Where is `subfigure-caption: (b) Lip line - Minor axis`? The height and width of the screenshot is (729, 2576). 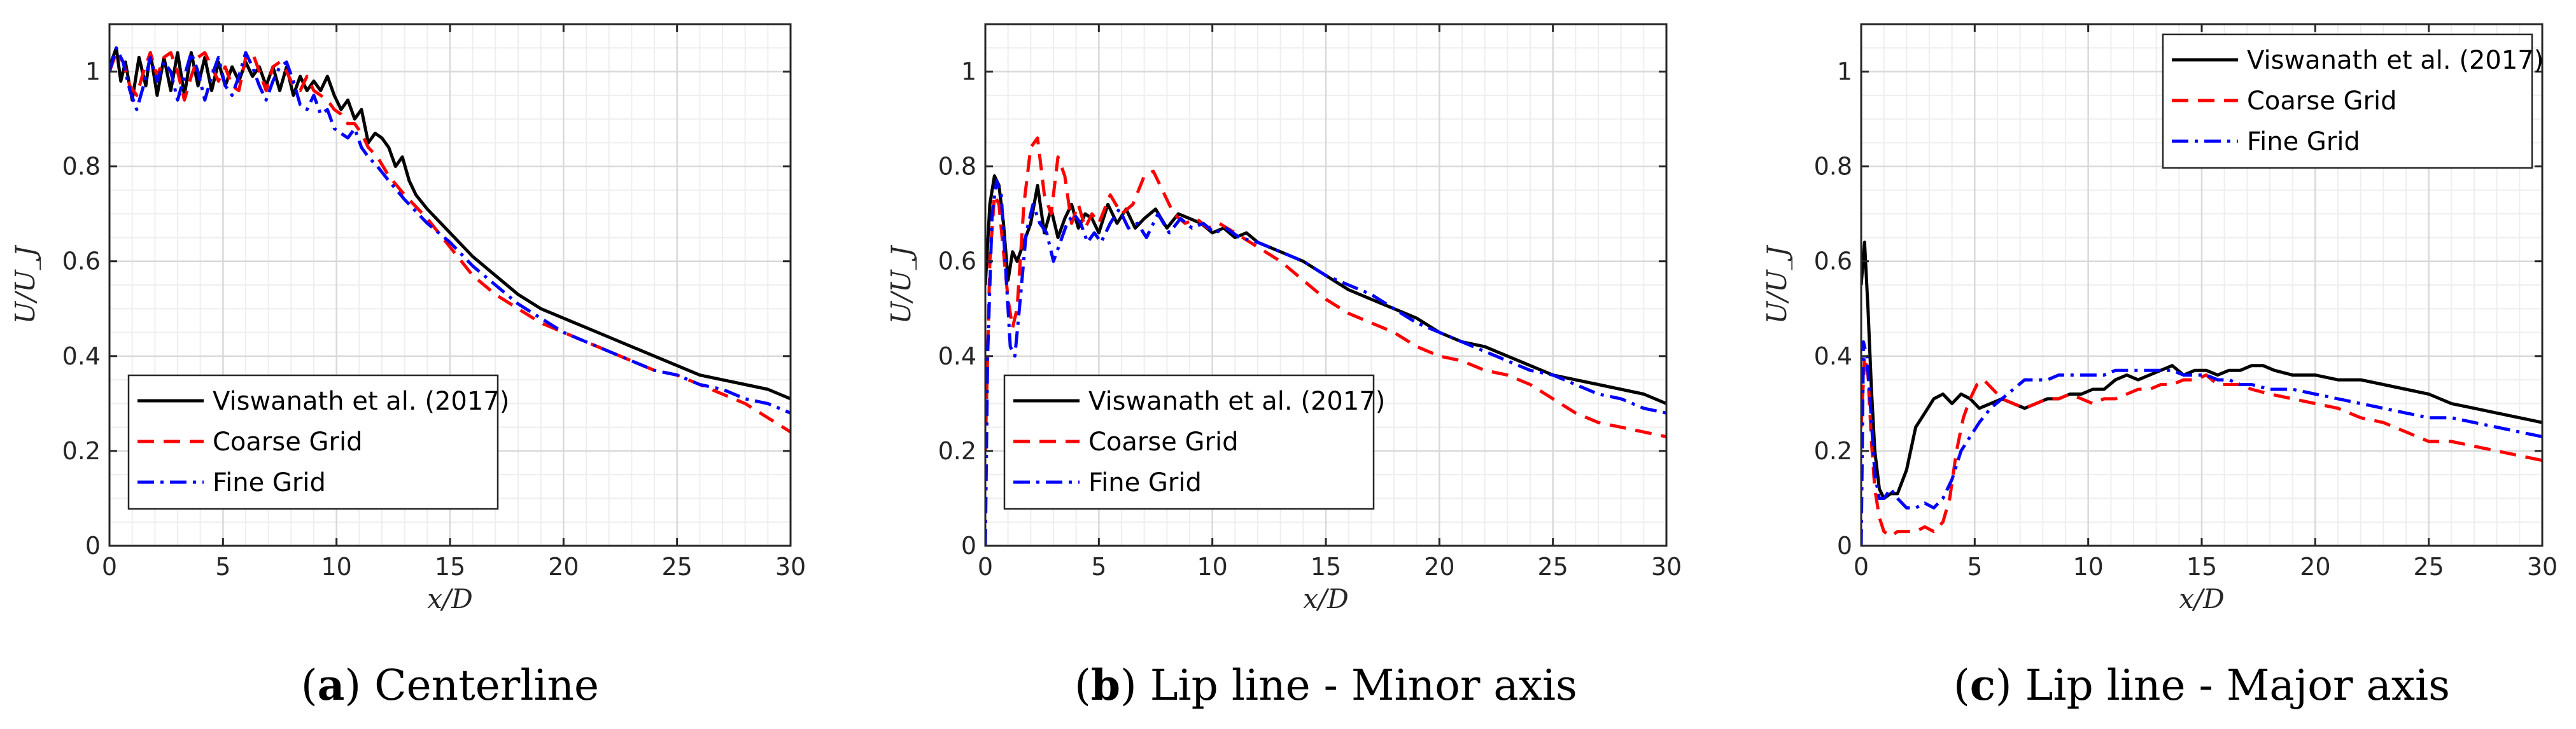 subfigure-caption: (b) Lip line - Minor axis is located at coordinates (1326, 685).